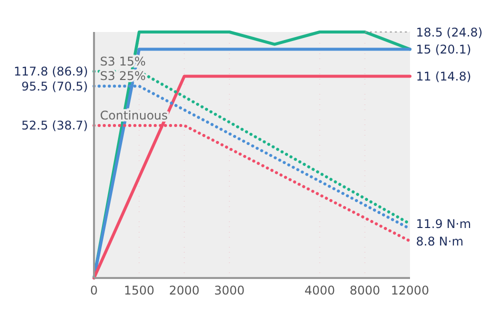 The image size is (498, 320). What do you see at coordinates (444, 224) in the screenshot?
I see `annotation: 11.9 N·m` at bounding box center [444, 224].